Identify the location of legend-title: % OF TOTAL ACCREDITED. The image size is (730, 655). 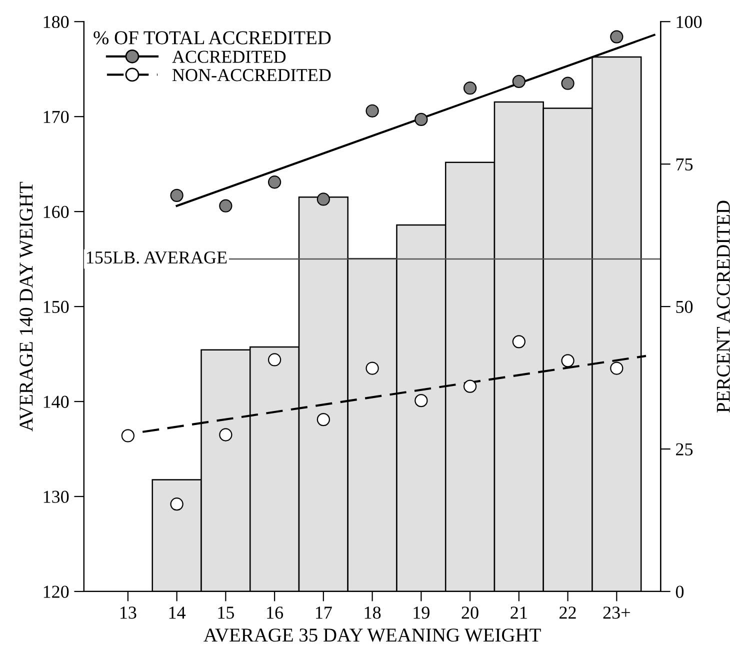
(212, 37).